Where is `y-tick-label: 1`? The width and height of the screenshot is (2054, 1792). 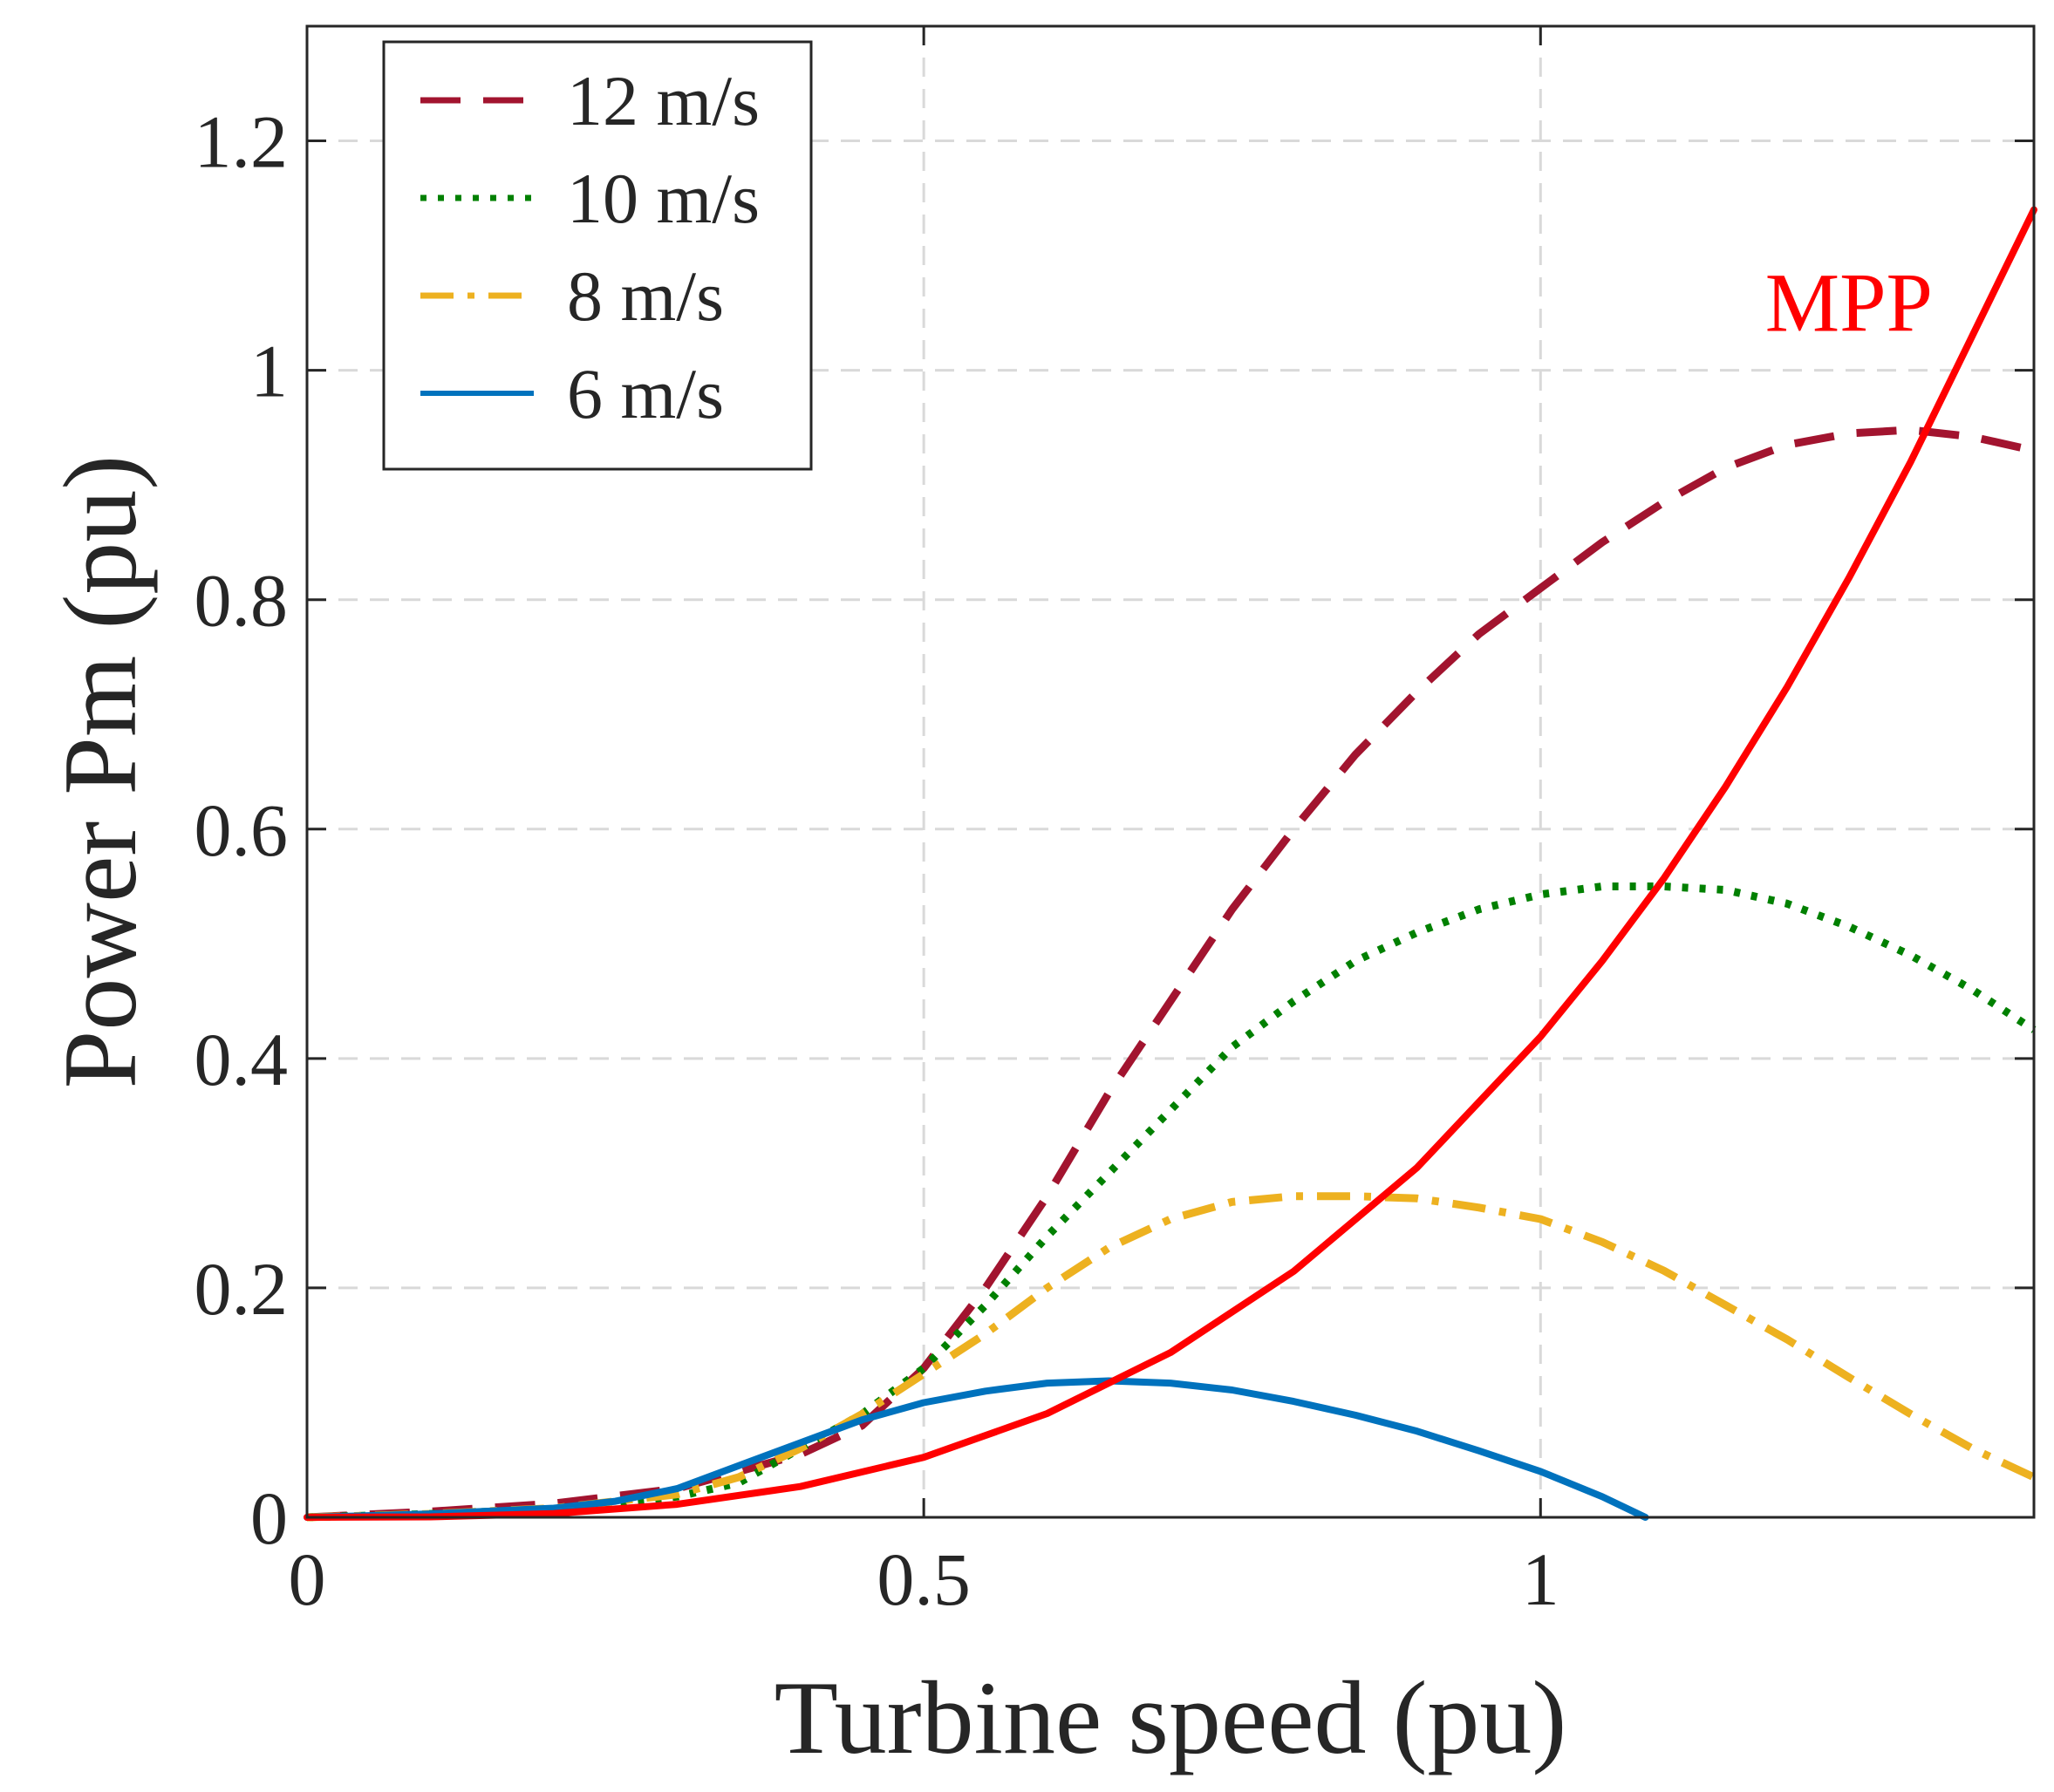
y-tick-label: 1 is located at coordinates (269, 371).